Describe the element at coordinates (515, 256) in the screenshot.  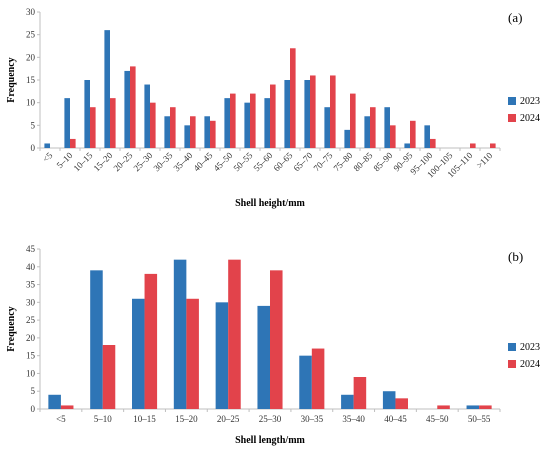
I see `panel-label: (b)` at that location.